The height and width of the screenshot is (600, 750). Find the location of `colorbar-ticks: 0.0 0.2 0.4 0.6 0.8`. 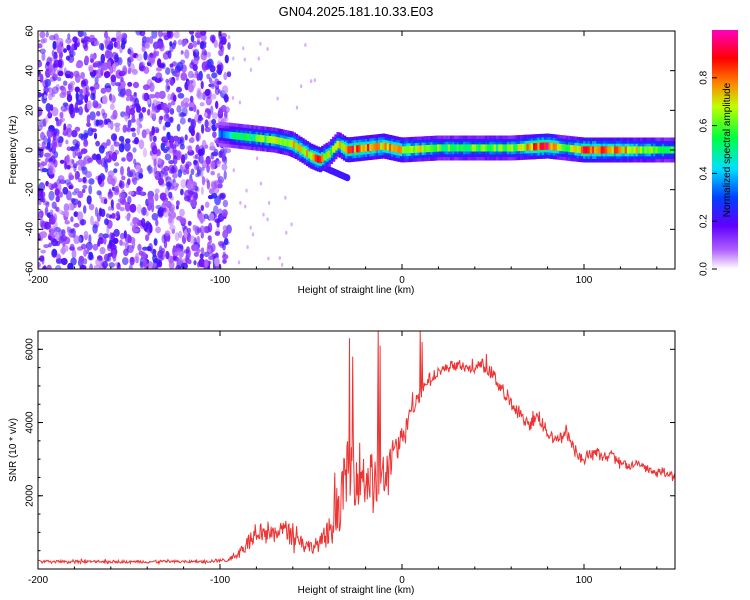

colorbar-ticks: 0.0 0.2 0.4 0.6 0.8 is located at coordinates (708, 173).